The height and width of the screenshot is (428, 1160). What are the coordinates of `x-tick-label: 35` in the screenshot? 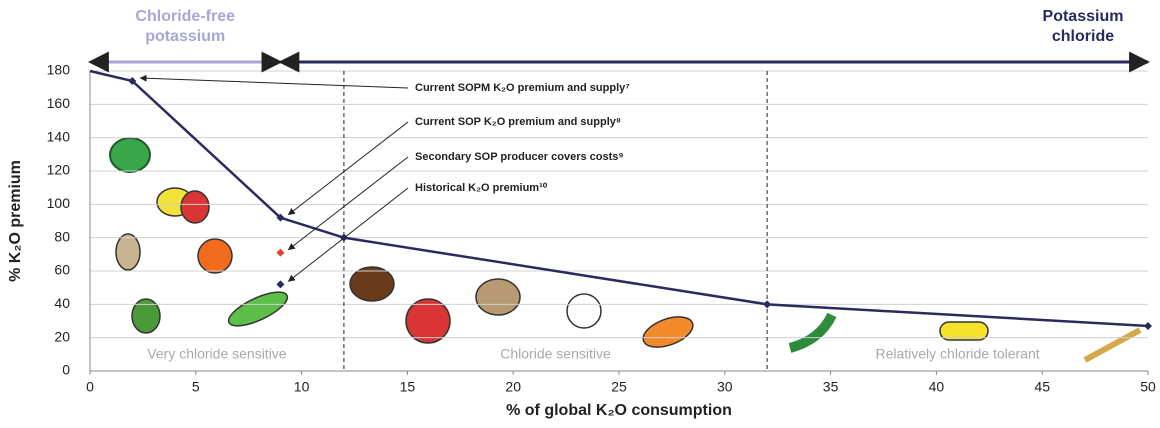 It's located at (831, 387).